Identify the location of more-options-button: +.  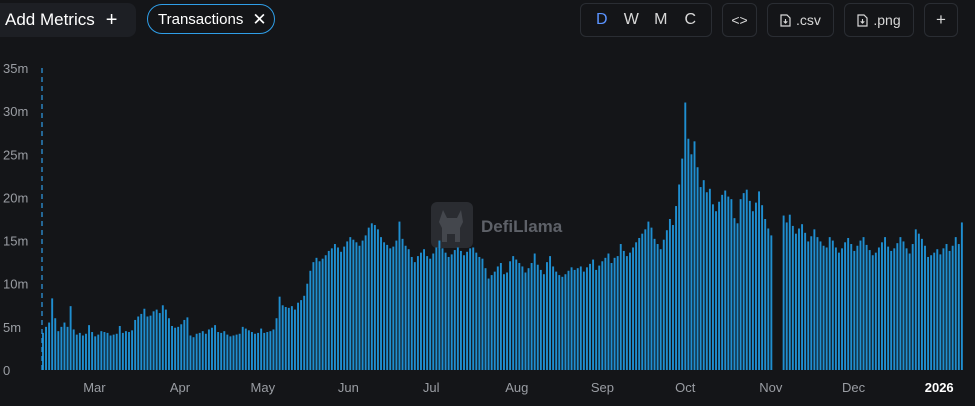
(941, 20).